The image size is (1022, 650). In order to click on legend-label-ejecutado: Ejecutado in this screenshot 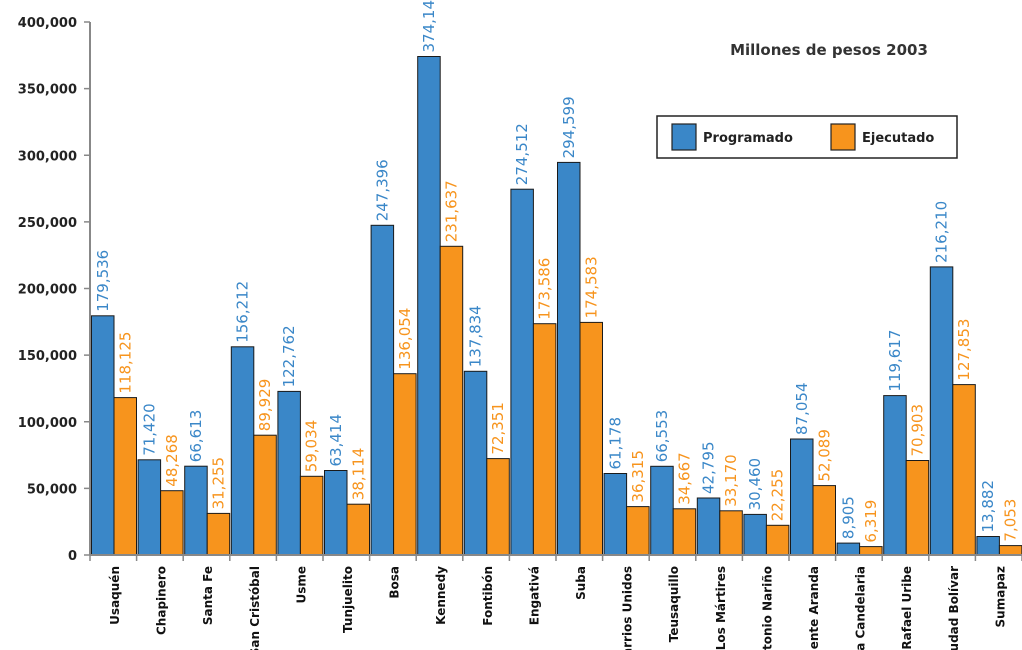, I will do `click(898, 138)`.